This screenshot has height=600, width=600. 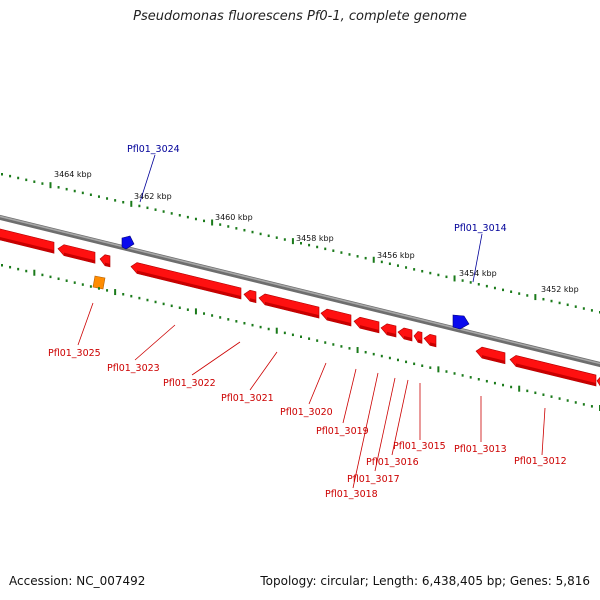 I want to click on gene-label-pfl01-3012: Pfl01_3012, so click(x=540, y=461).